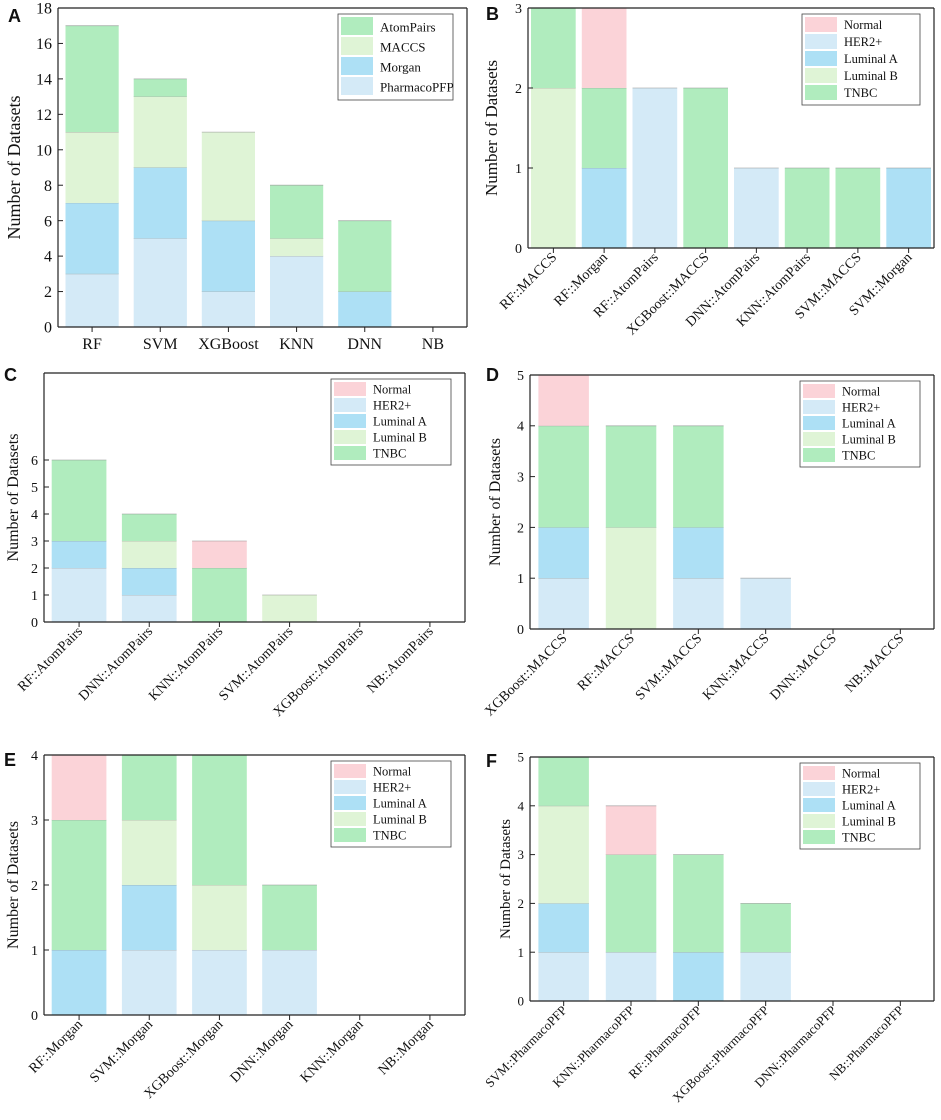 This screenshot has width=941, height=1120. Describe the element at coordinates (406, 1047) in the screenshot. I see `x-tick-label: NB::Morgan` at that location.